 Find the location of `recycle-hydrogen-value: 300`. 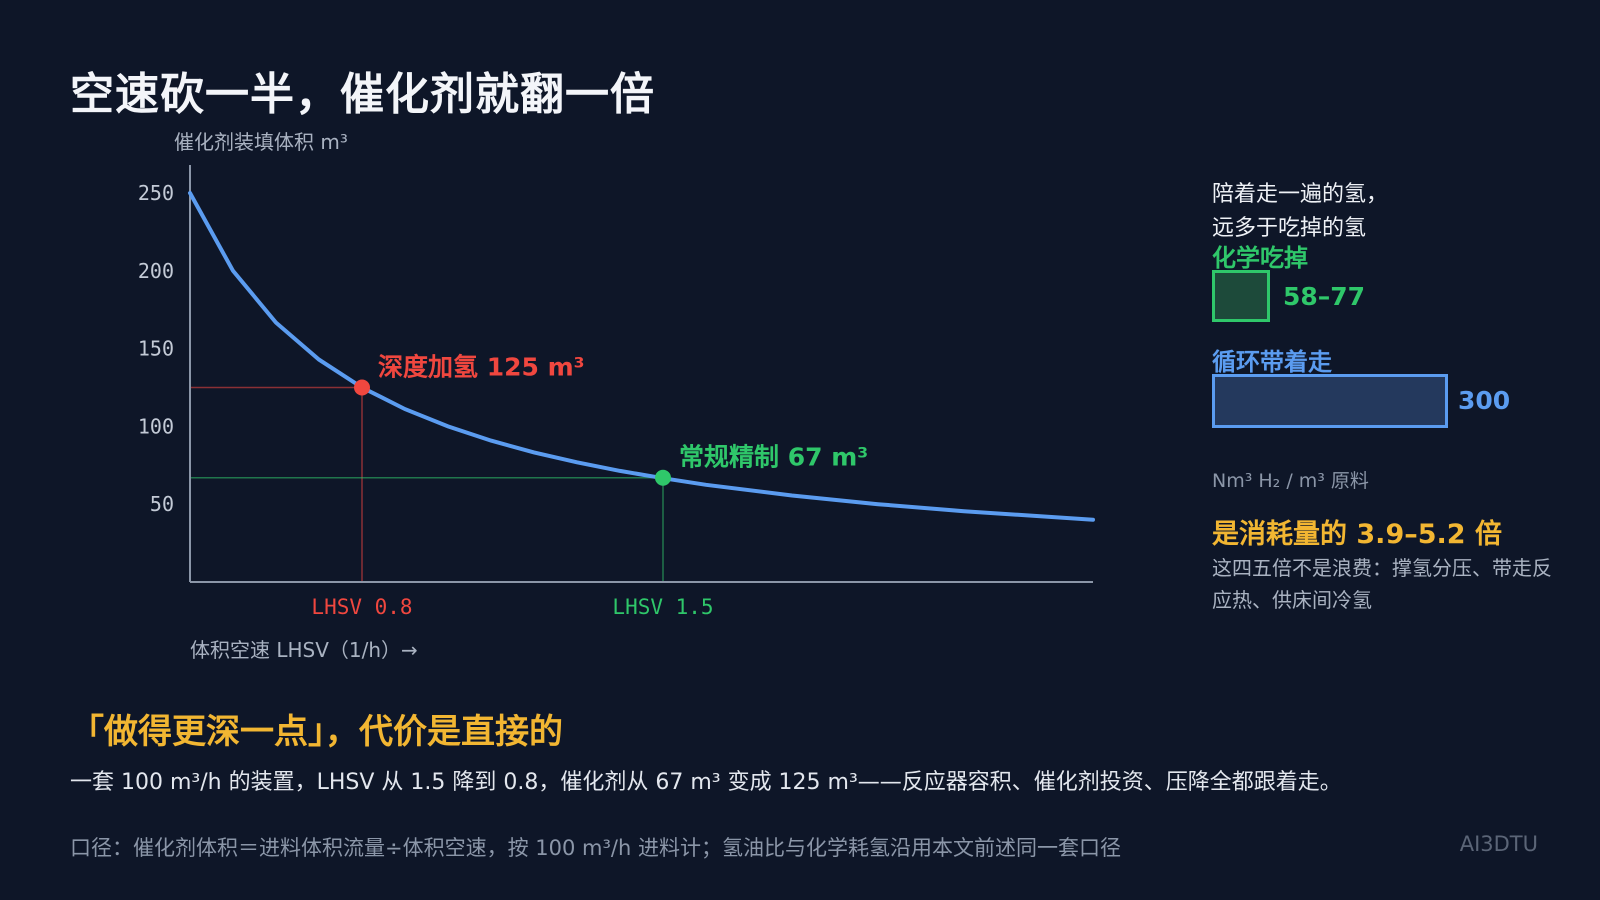

recycle-hydrogen-value: 300 is located at coordinates (1484, 400).